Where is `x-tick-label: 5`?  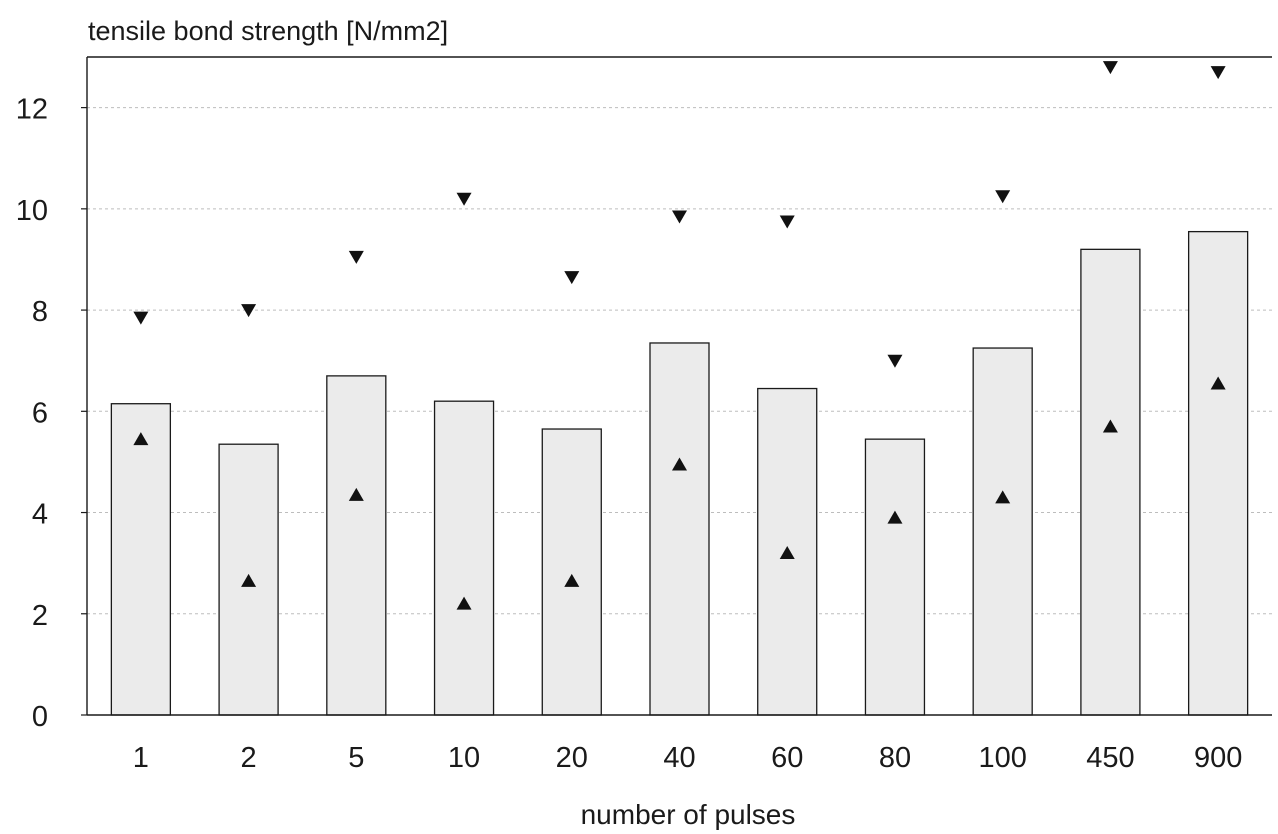 x-tick-label: 5 is located at coordinates (356, 758).